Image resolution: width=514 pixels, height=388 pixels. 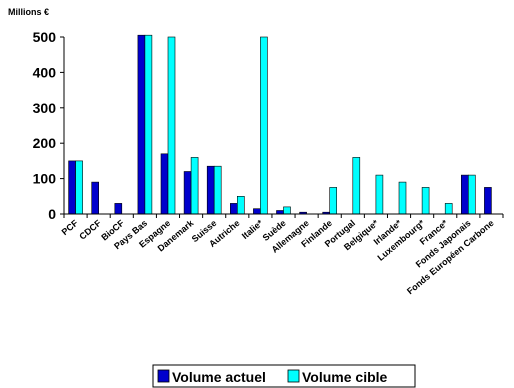 I want to click on legend-label-volume-actuel: Volume actuel, so click(x=219, y=377).